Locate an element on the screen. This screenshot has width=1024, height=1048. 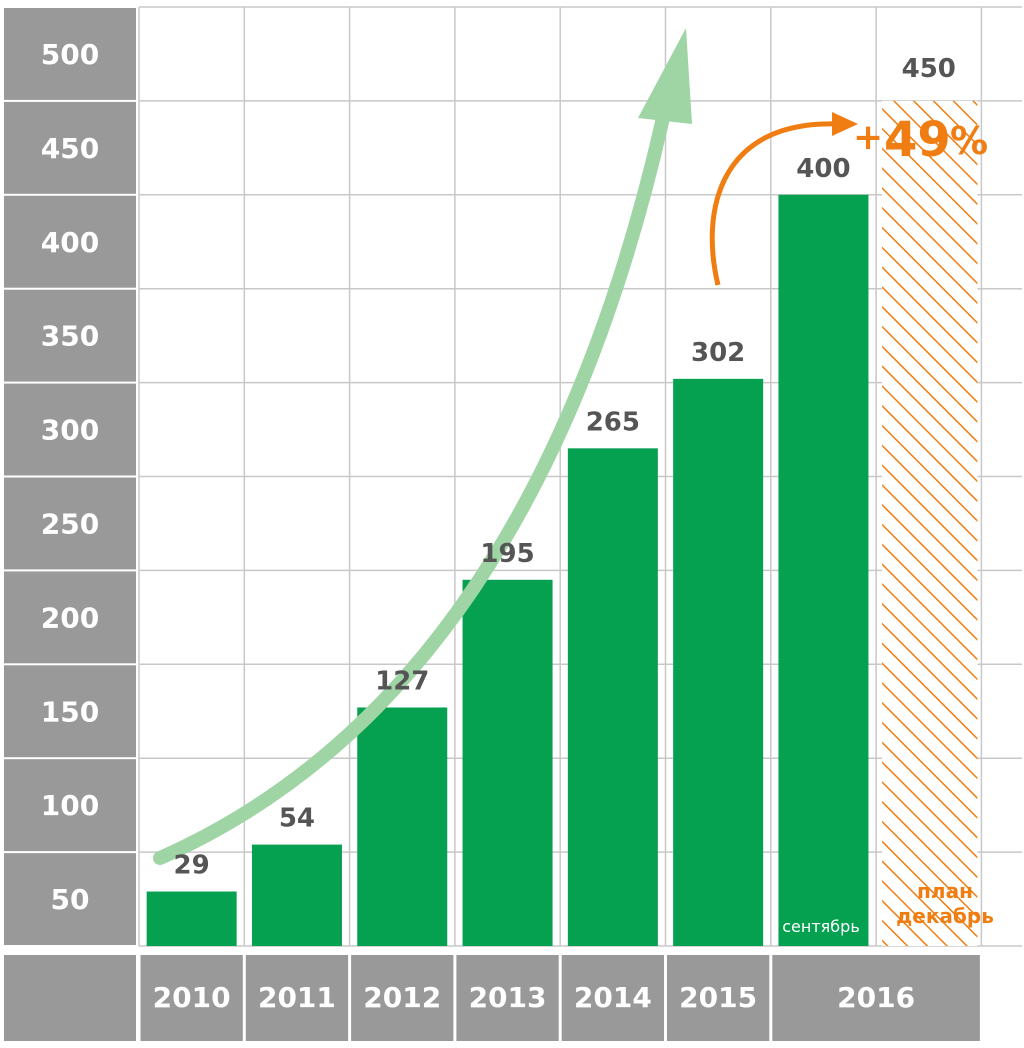
value-label: 265 is located at coordinates (613, 422).